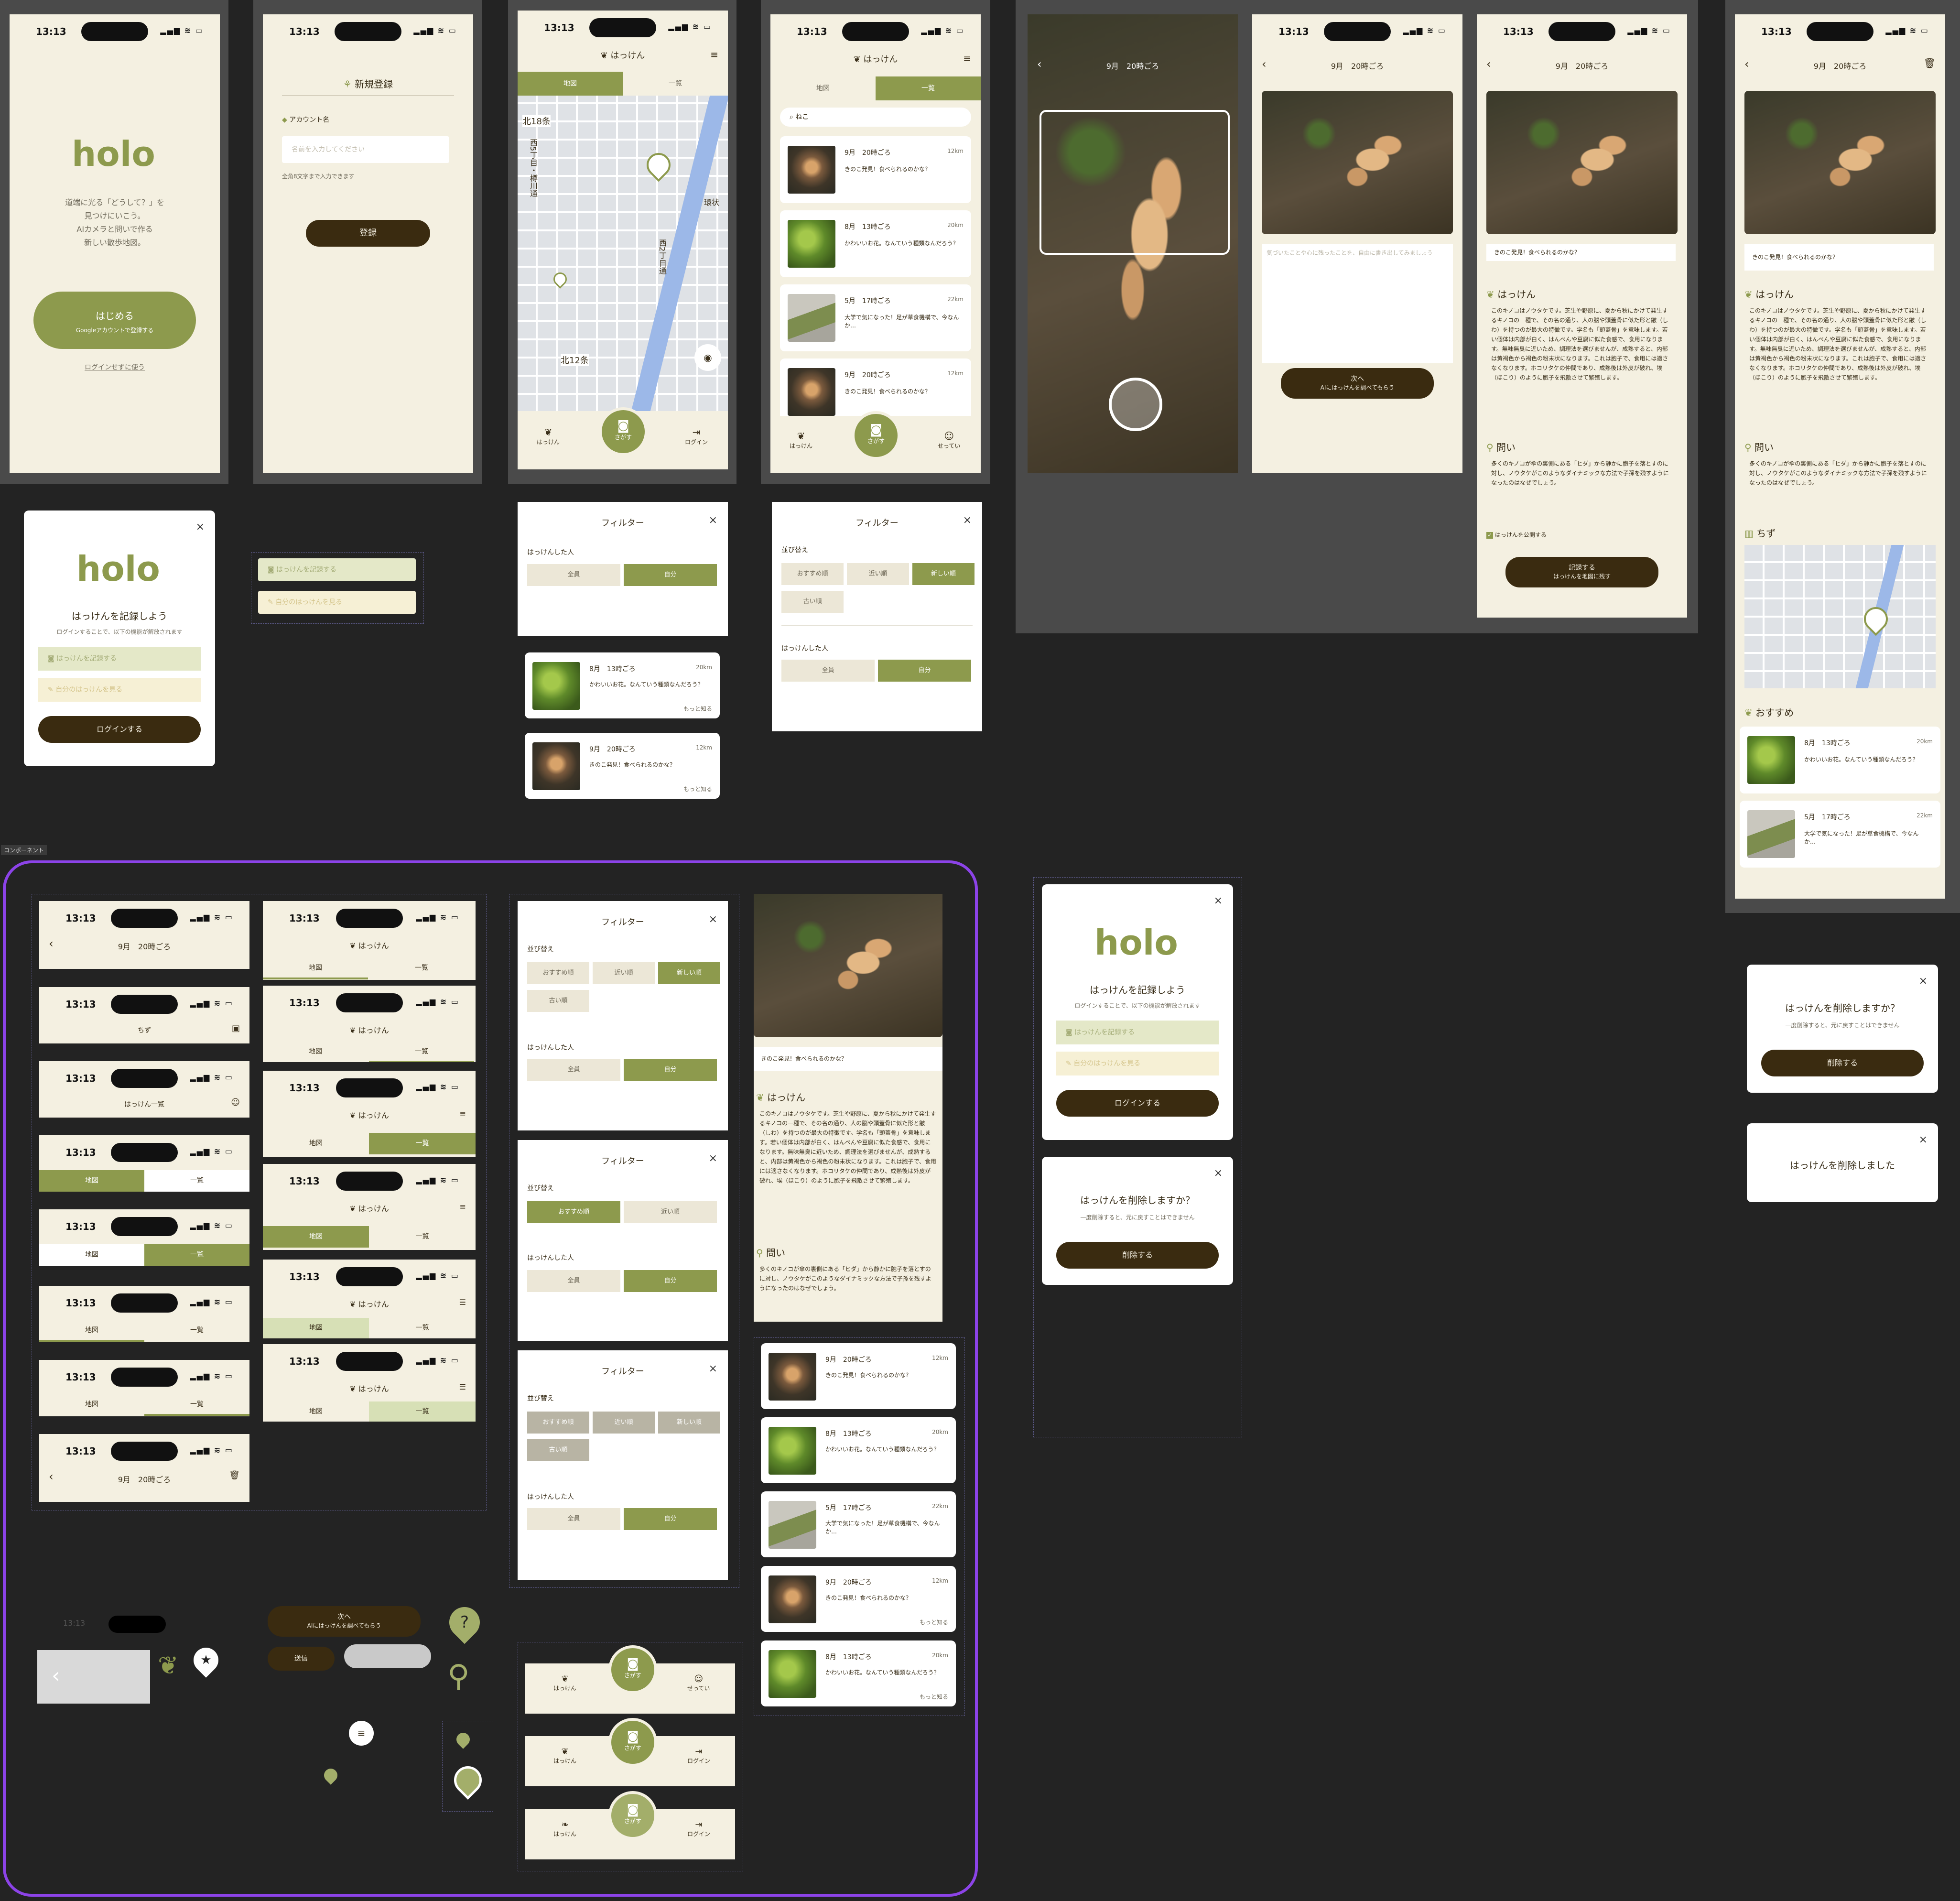  I want to click on login-button: ログインする, so click(119, 729).